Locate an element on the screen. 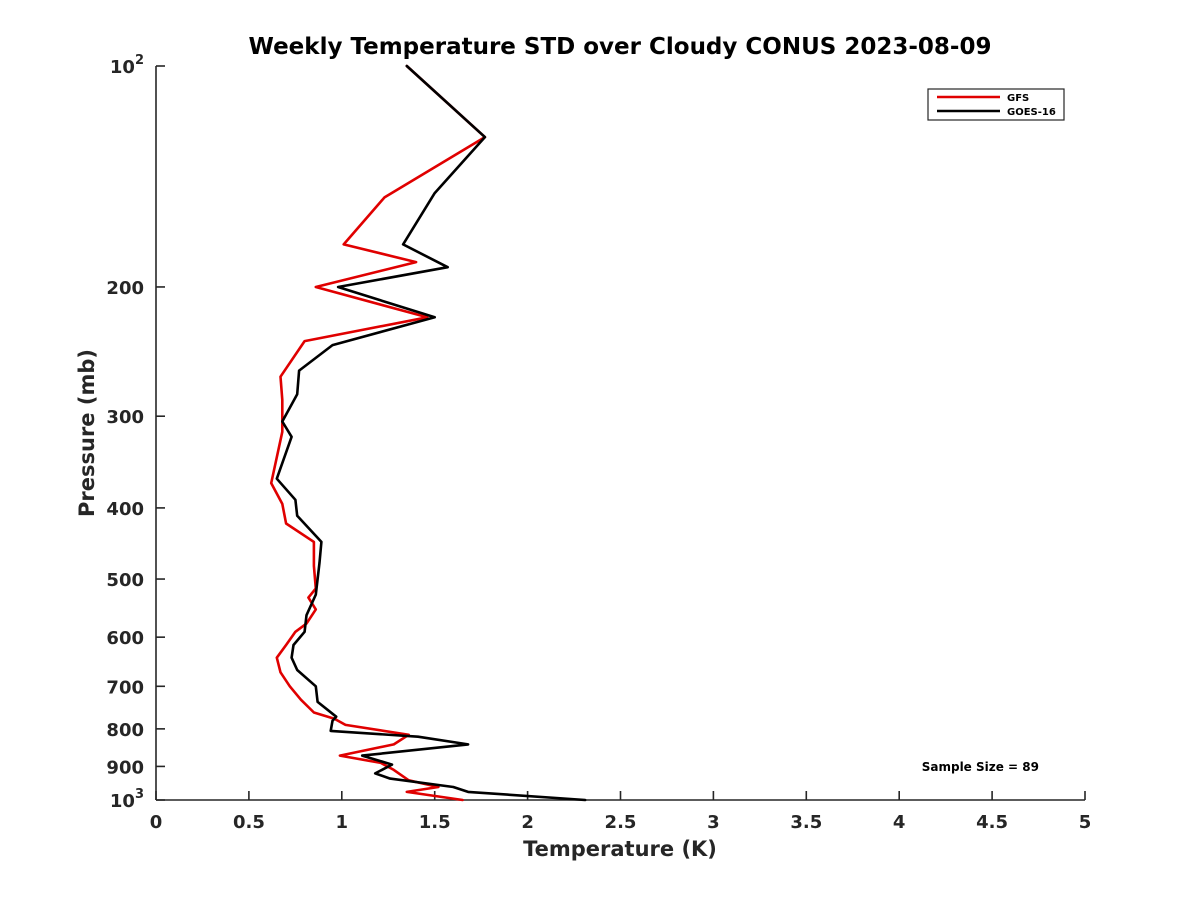 This screenshot has height=900, width=1200. x-tick-label: 4 is located at coordinates (899, 822).